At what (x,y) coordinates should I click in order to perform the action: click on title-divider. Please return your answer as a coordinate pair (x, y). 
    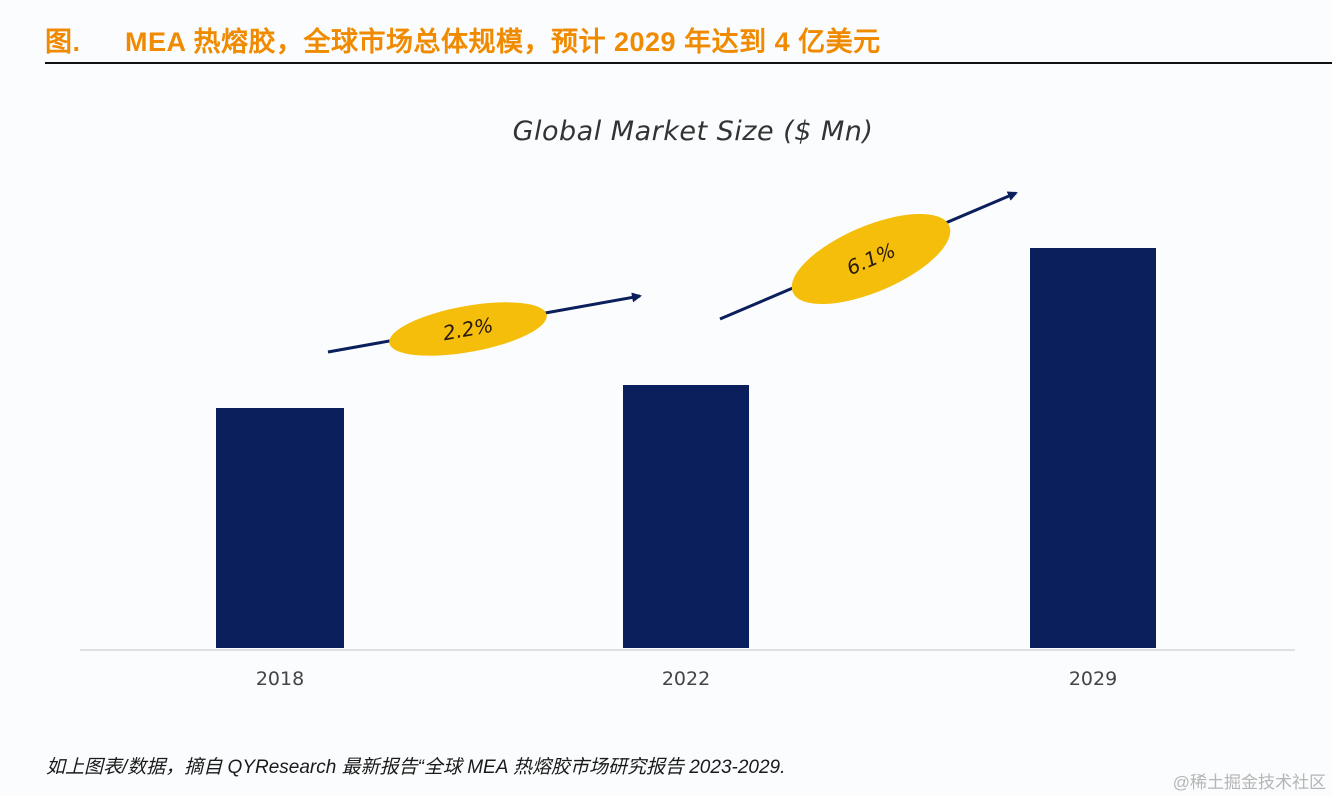
    Looking at the image, I should click on (688, 63).